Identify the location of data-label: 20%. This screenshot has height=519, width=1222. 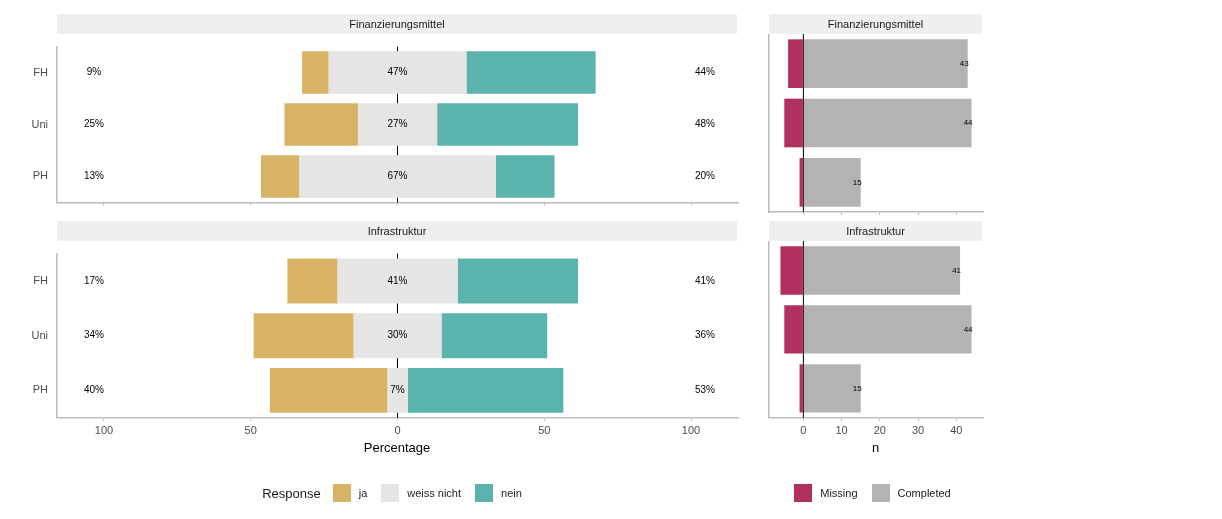
(705, 176).